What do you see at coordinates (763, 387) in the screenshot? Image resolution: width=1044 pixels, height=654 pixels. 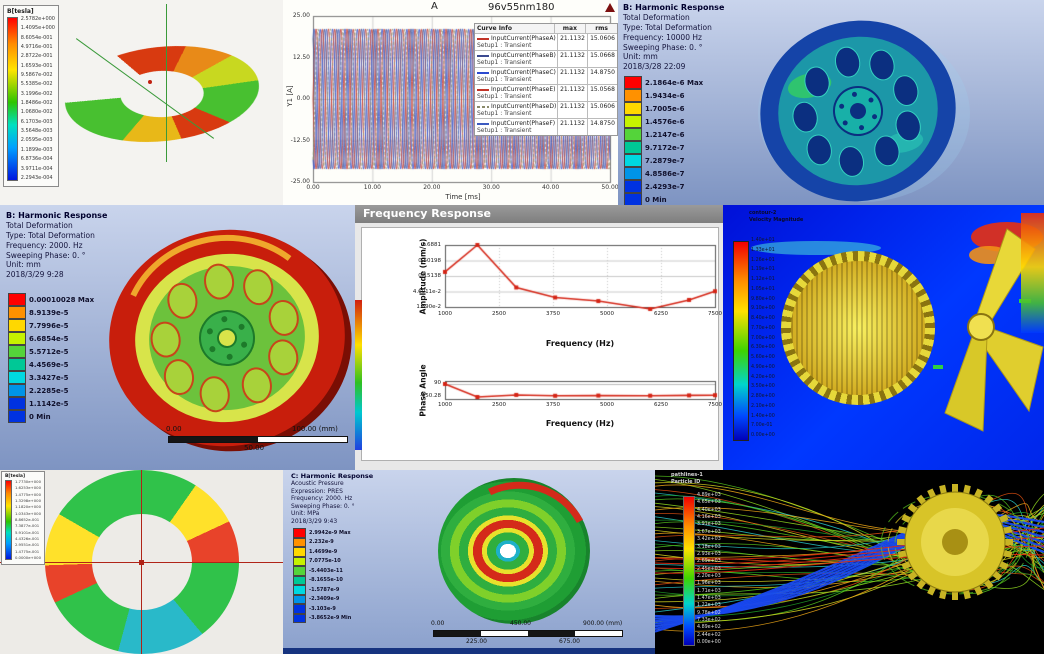 I see `legend-value: 3.50e+00` at bounding box center [763, 387].